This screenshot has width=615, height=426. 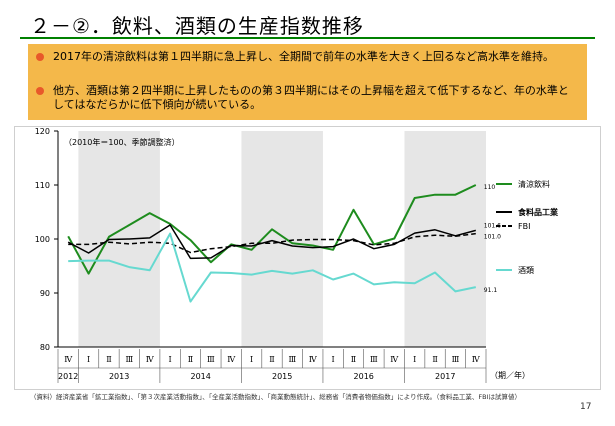 I want to click on year-label: 2012, so click(x=68, y=376).